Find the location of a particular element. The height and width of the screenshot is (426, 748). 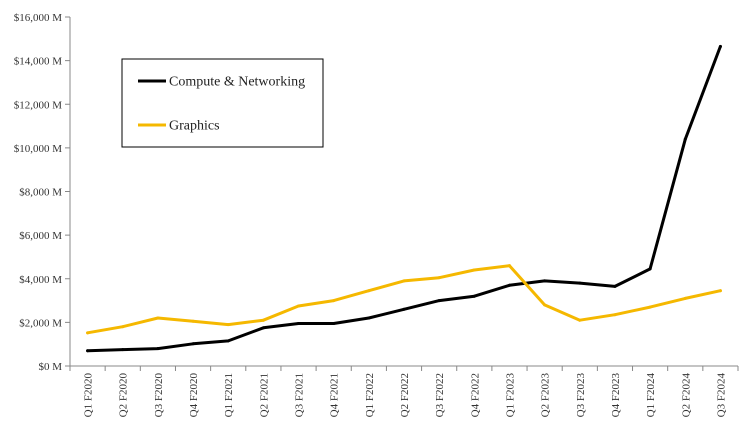

y-tick-label: $8,000 M is located at coordinates (40, 193).